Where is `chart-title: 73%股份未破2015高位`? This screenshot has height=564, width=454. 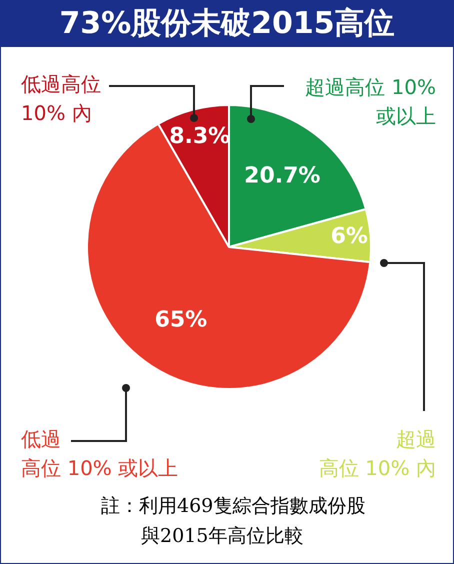 chart-title: 73%股份未破2015高位 is located at coordinates (227, 24).